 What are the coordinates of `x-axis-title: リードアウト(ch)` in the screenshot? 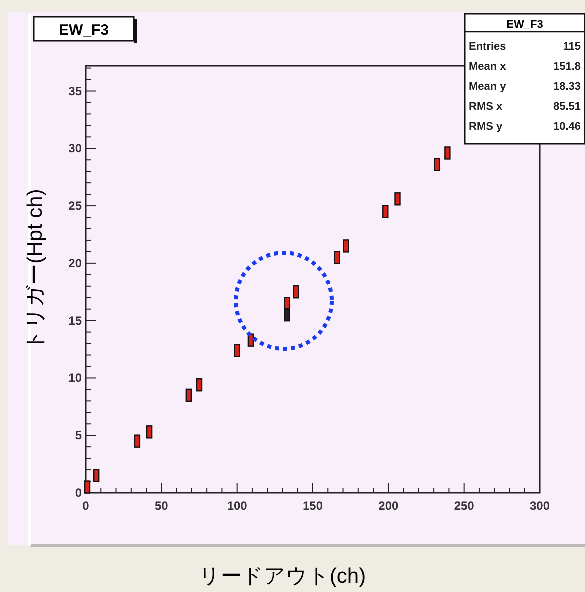 It's located at (282, 576).